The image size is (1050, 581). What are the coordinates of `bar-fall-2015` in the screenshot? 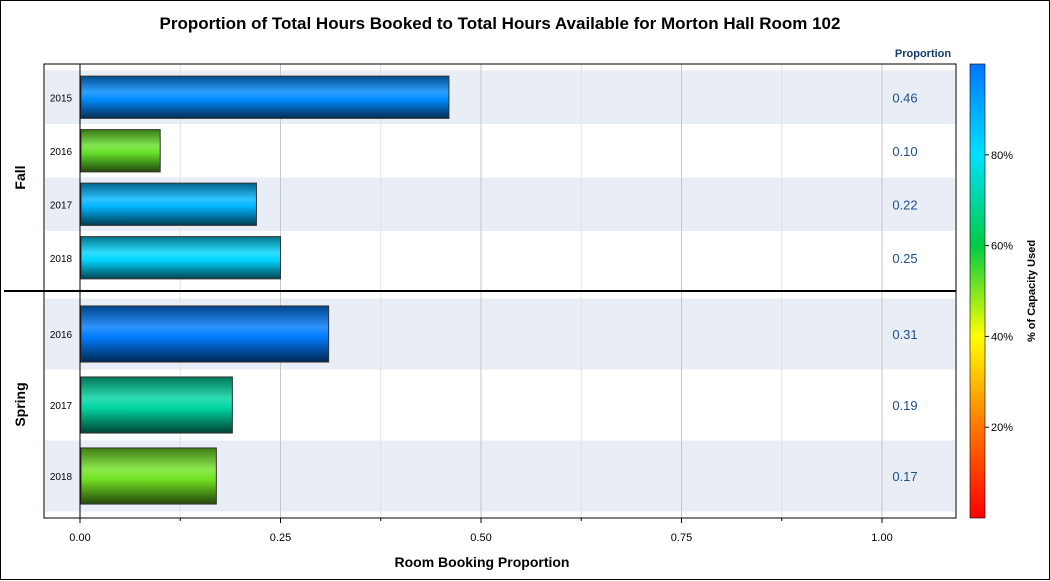 It's located at (265, 97).